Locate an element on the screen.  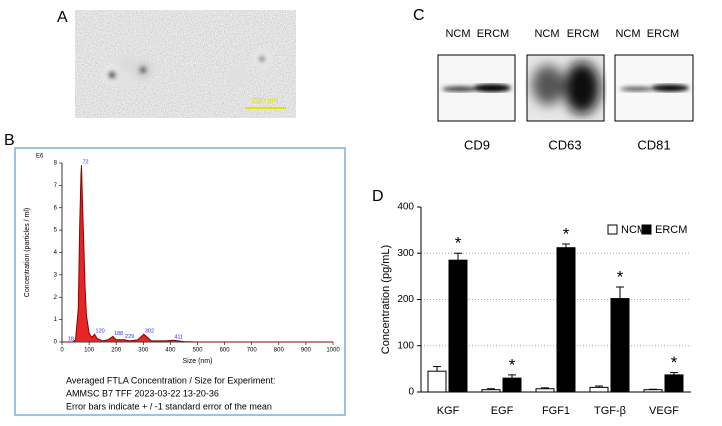
x-tick-label: 200 is located at coordinates (116, 351).